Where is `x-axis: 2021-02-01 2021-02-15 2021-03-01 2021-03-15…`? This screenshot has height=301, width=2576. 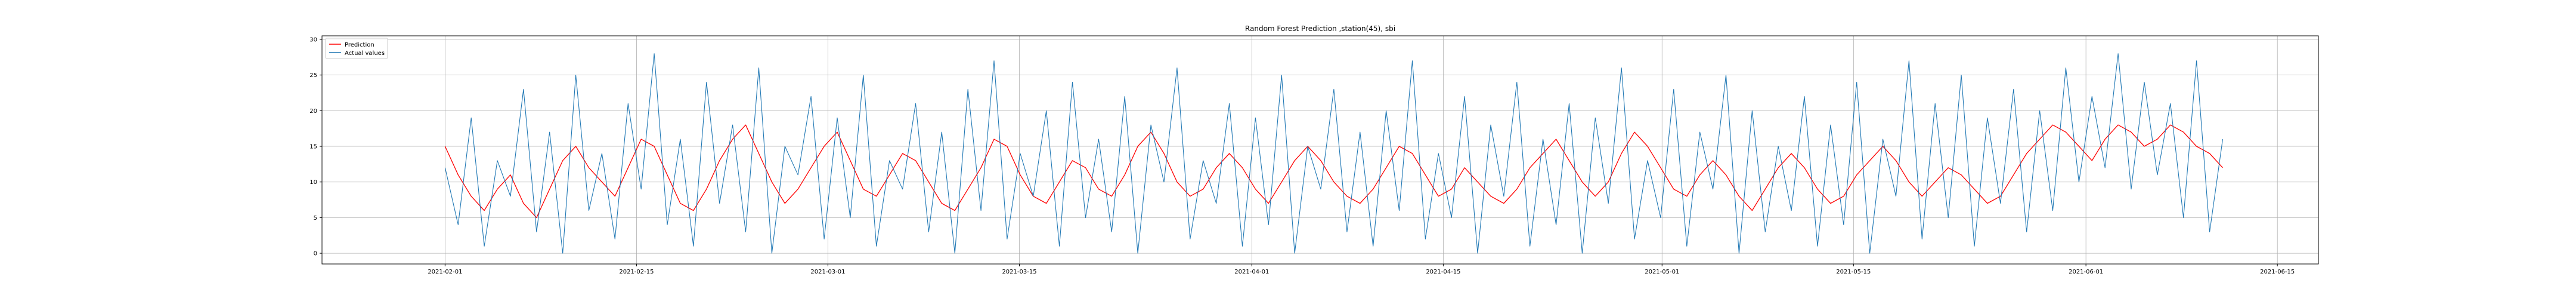
x-axis: 2021-02-01 2021-02-15 2021-03-01 2021-03-15… is located at coordinates (1362, 269).